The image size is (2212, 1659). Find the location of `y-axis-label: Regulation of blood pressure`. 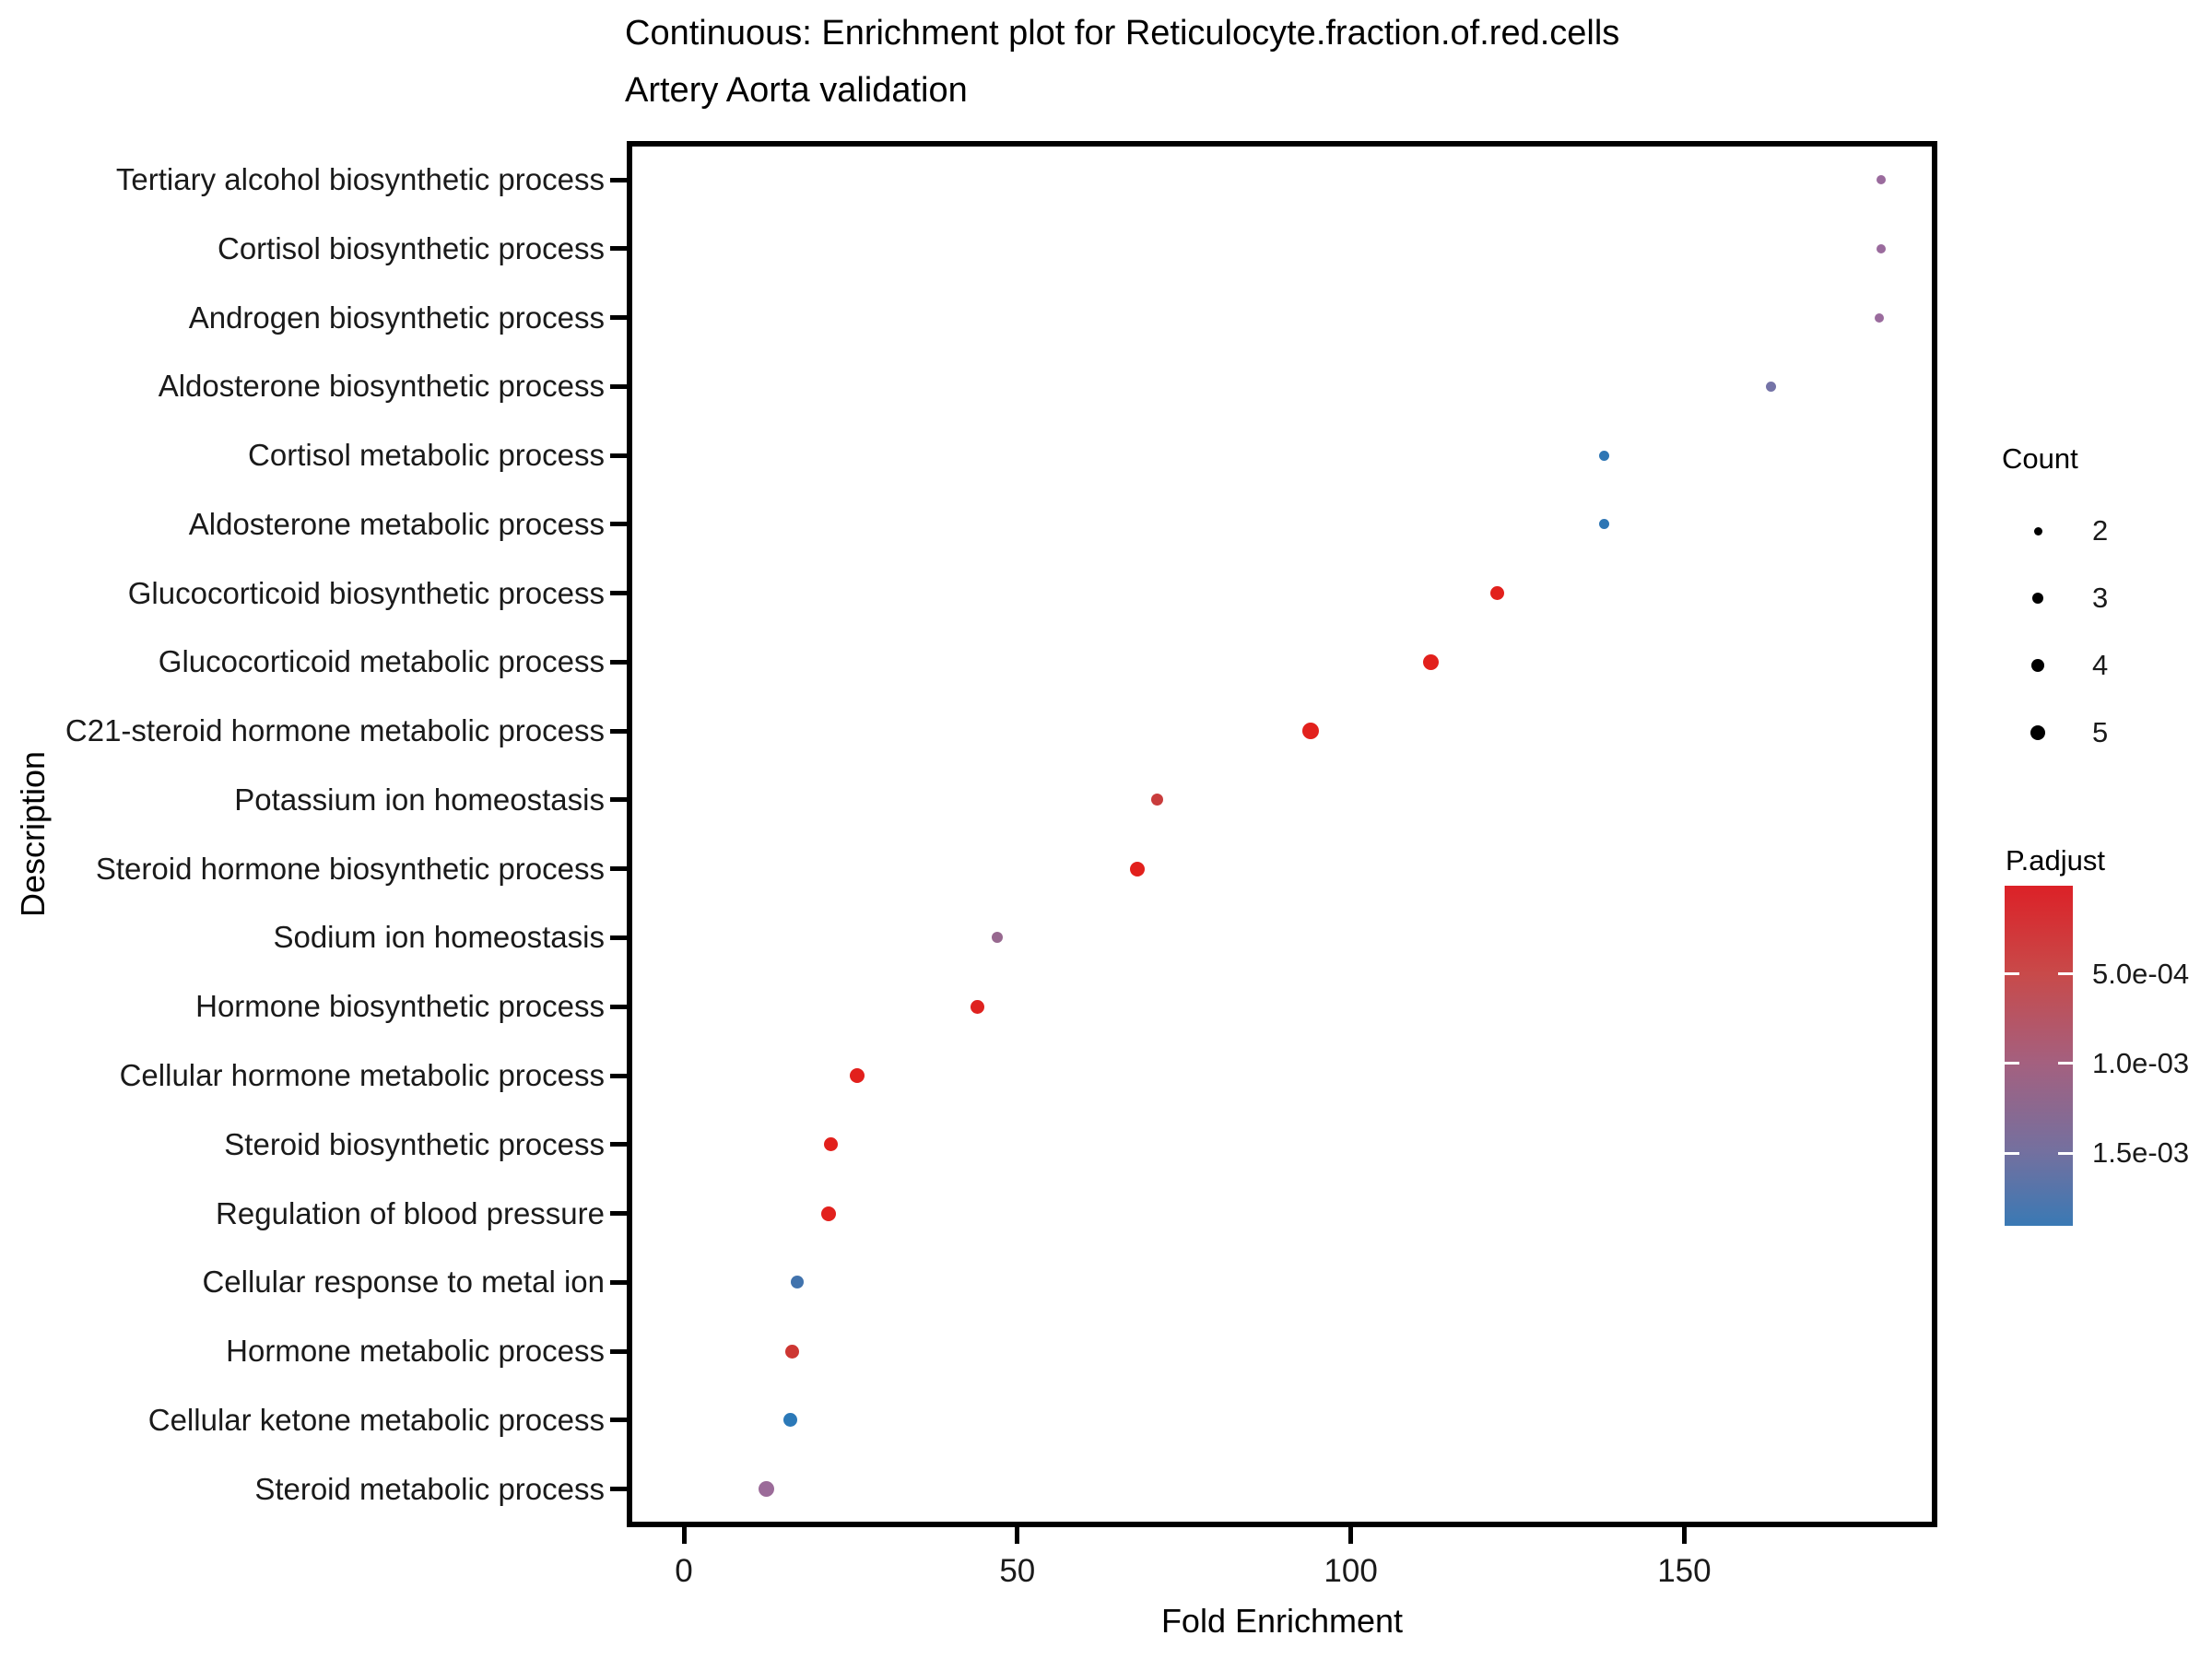

y-axis-label: Regulation of blood pressure is located at coordinates (410, 1212).